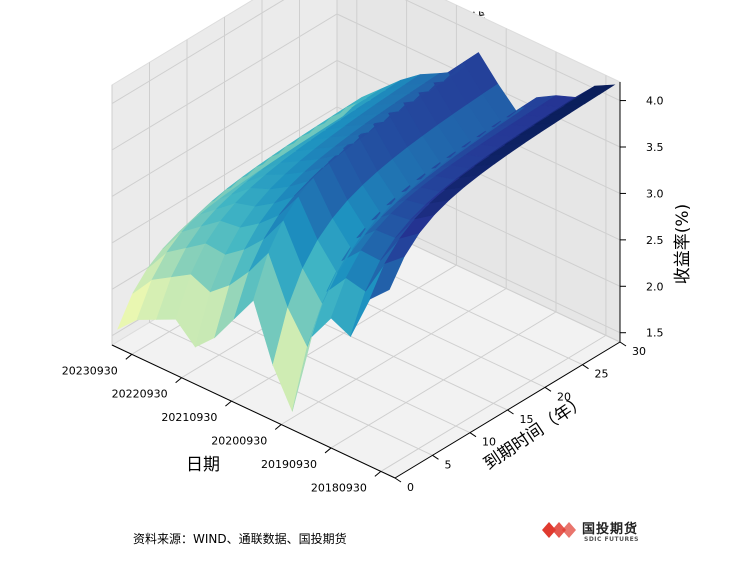 Image resolution: width=748 pixels, height=567 pixels. What do you see at coordinates (655, 193) in the screenshot?
I see `z-tick-label: 3.0` at bounding box center [655, 193].